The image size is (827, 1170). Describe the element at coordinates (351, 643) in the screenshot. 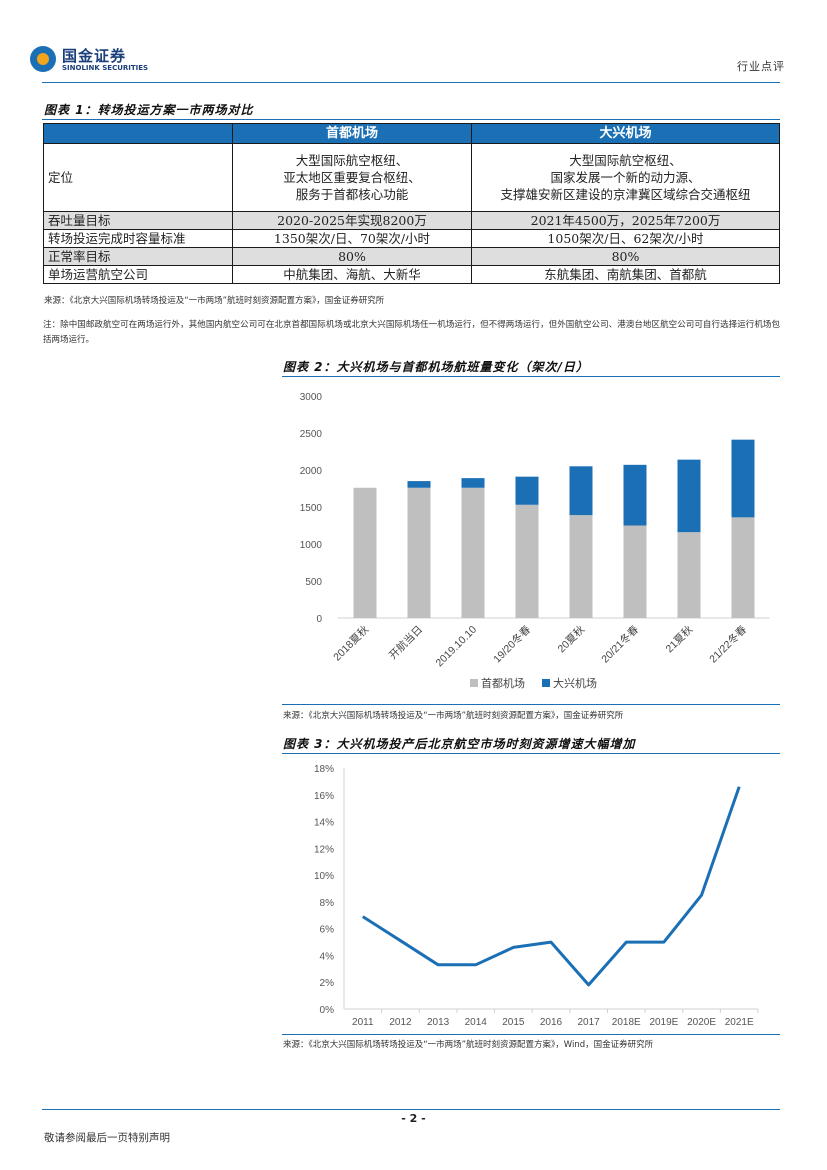

I see `x-tick-label: 2018夏秋` at that location.